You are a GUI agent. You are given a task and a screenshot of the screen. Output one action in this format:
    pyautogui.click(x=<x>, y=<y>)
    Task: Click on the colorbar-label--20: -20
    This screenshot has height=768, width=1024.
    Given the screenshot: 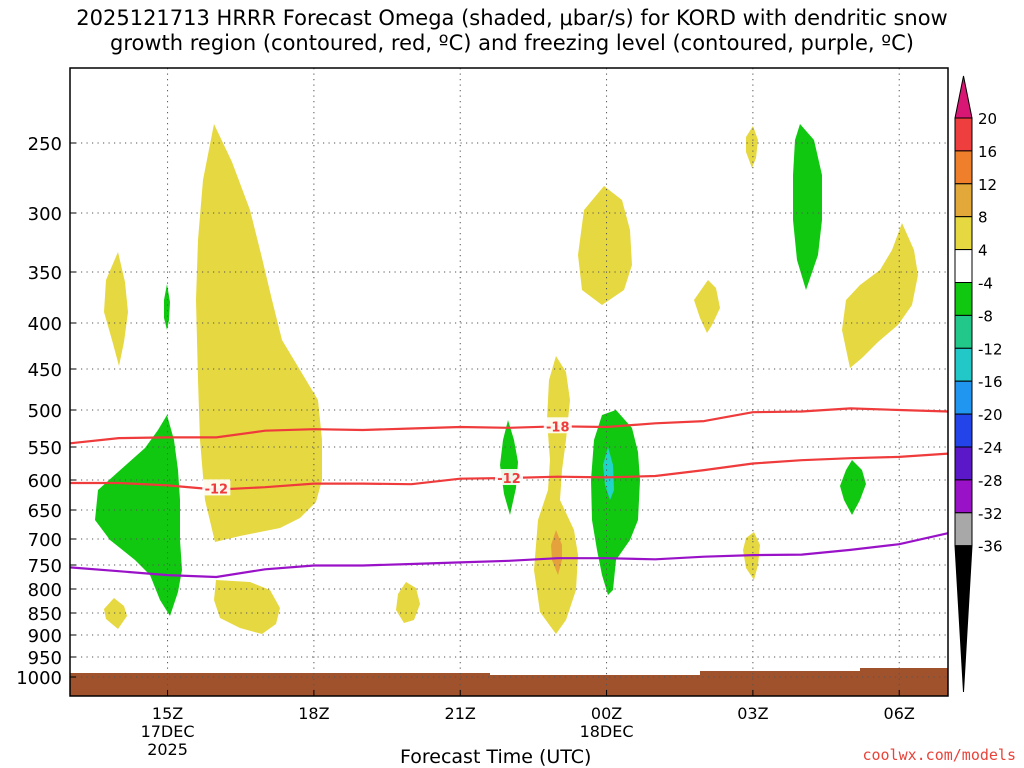 What is the action you would take?
    pyautogui.click(x=990, y=415)
    